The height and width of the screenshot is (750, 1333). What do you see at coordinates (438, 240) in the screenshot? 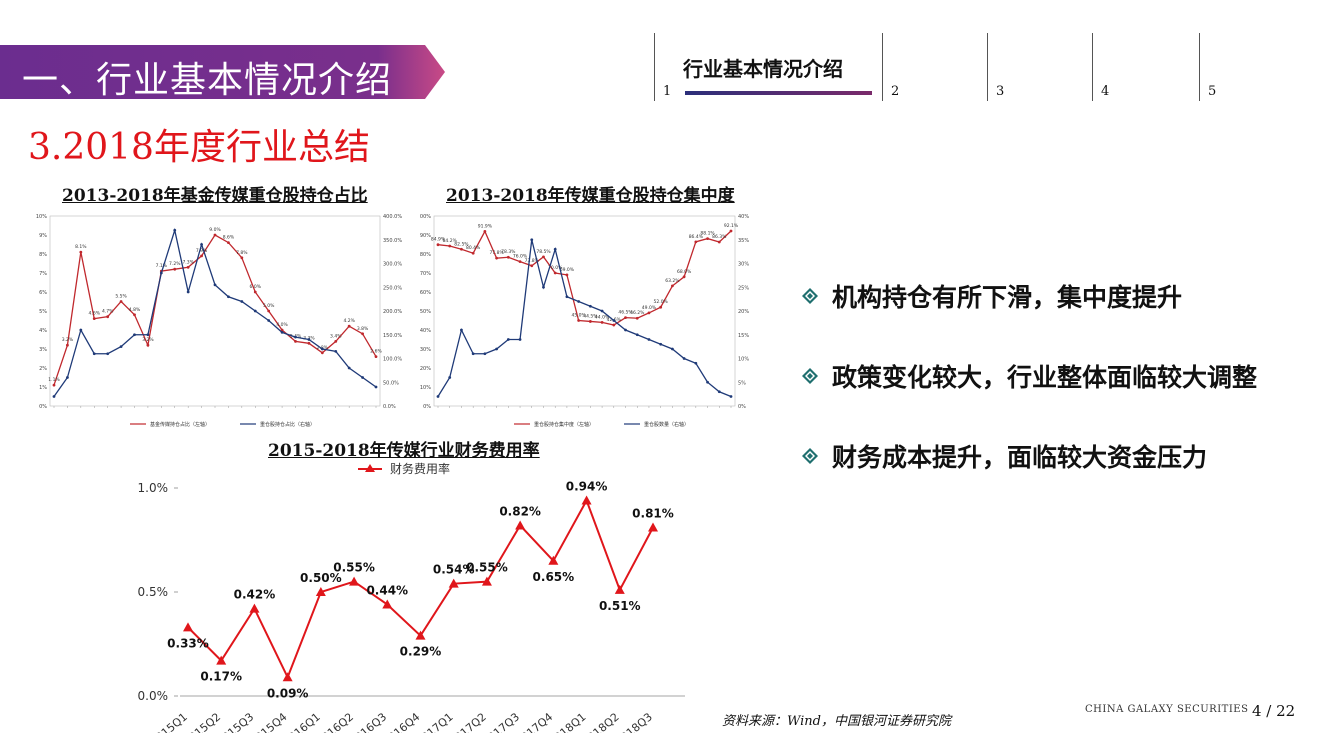
I see `data-label: 84.9%` at bounding box center [438, 240].